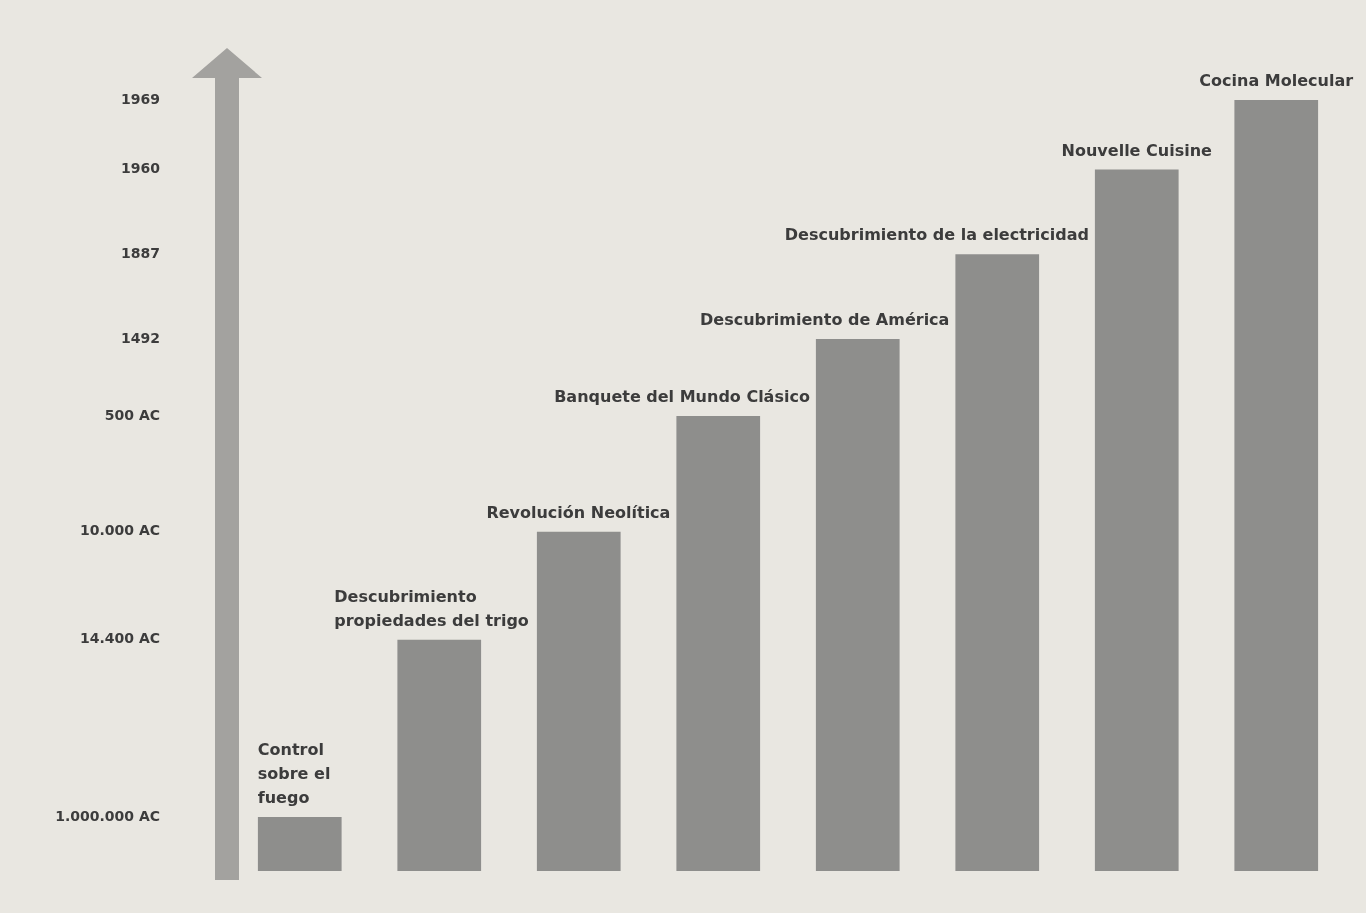 Image resolution: width=1366 pixels, height=913 pixels. Describe the element at coordinates (1276, 81) in the screenshot. I see `x-tick-label: Cocina Molecular` at that location.